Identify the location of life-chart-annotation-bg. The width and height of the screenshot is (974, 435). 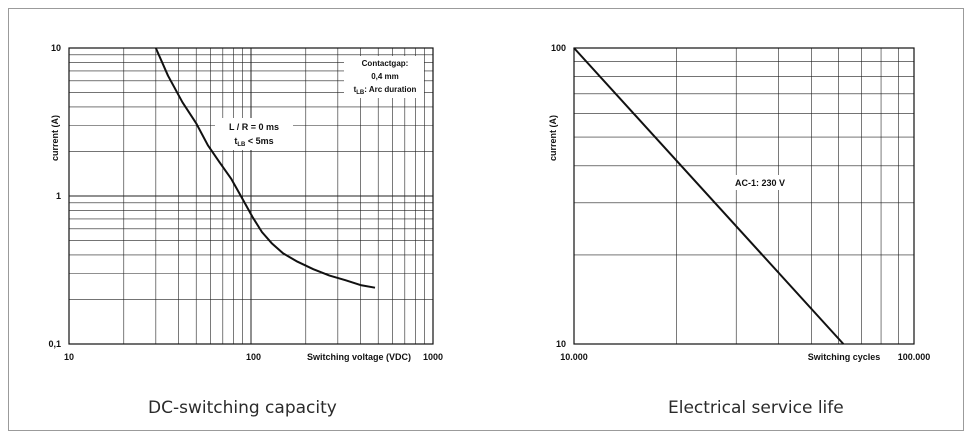
(760, 182).